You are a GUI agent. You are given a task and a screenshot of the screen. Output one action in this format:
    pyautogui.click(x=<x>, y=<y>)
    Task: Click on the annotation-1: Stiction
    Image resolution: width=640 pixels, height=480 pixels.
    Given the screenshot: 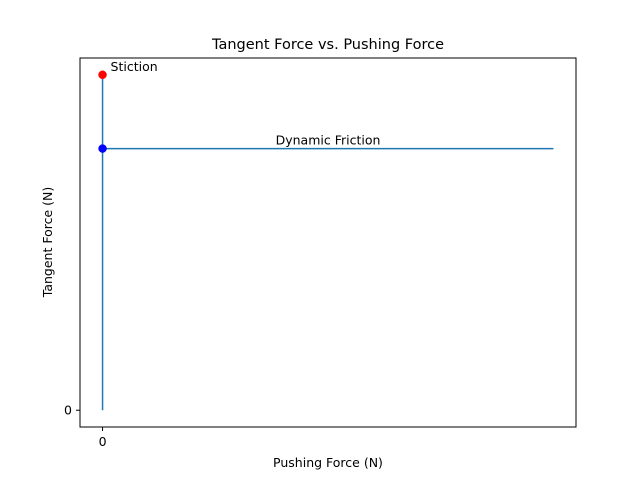 What is the action you would take?
    pyautogui.click(x=134, y=66)
    